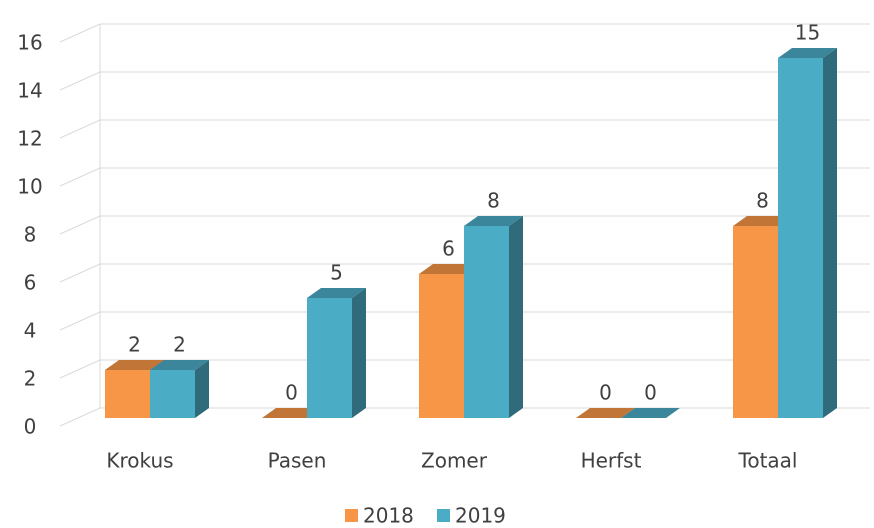 The width and height of the screenshot is (874, 528). I want to click on x-tick-label: Zomer, so click(454, 461).